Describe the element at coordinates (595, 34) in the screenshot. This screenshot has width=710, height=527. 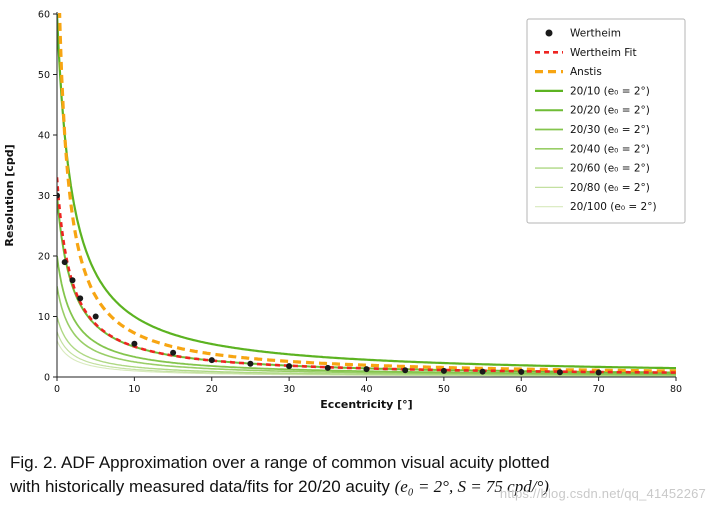
I see `legend-label: Wertheim` at that location.